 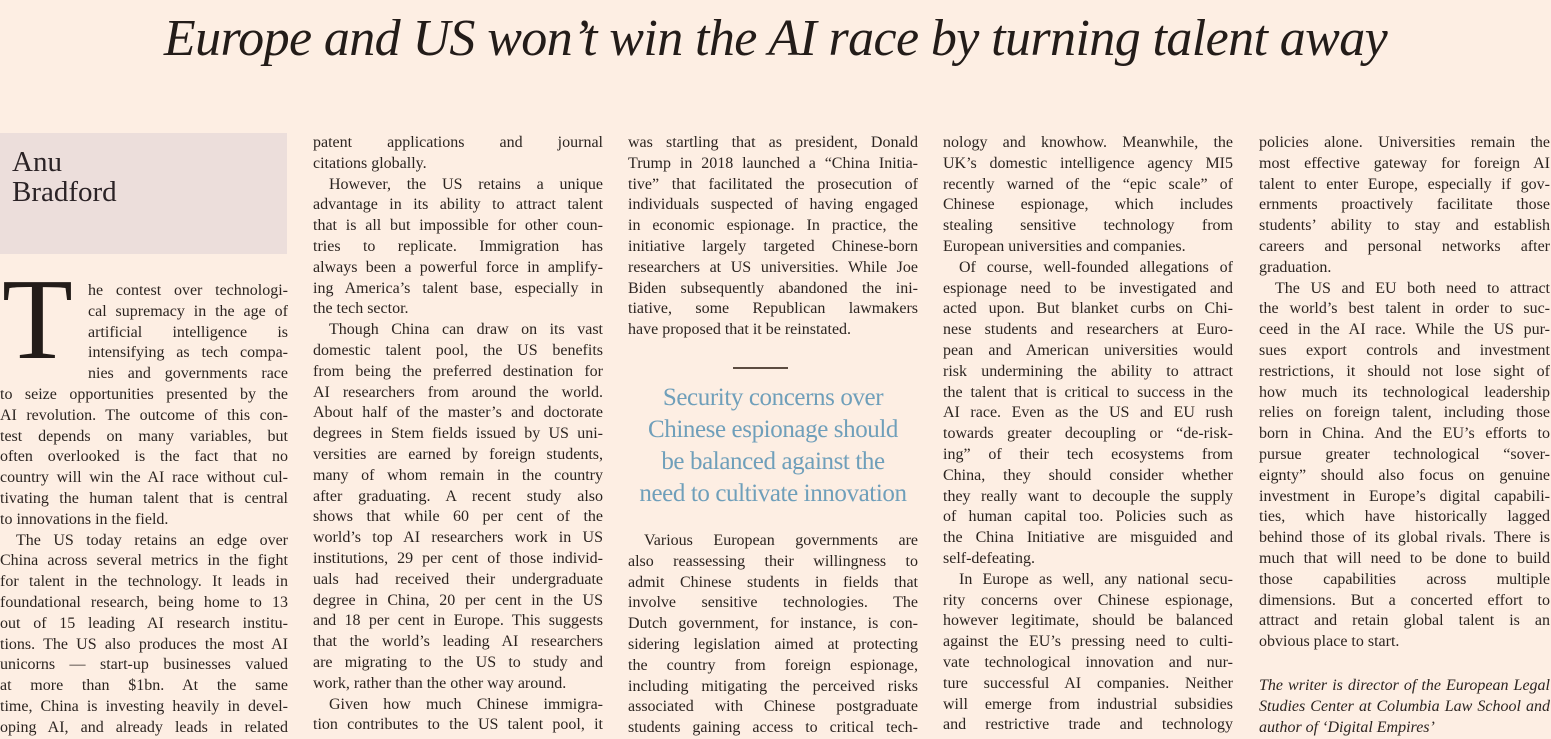 What do you see at coordinates (773, 561) in the screenshot?
I see `text-line: also reassessing their willingness to` at bounding box center [773, 561].